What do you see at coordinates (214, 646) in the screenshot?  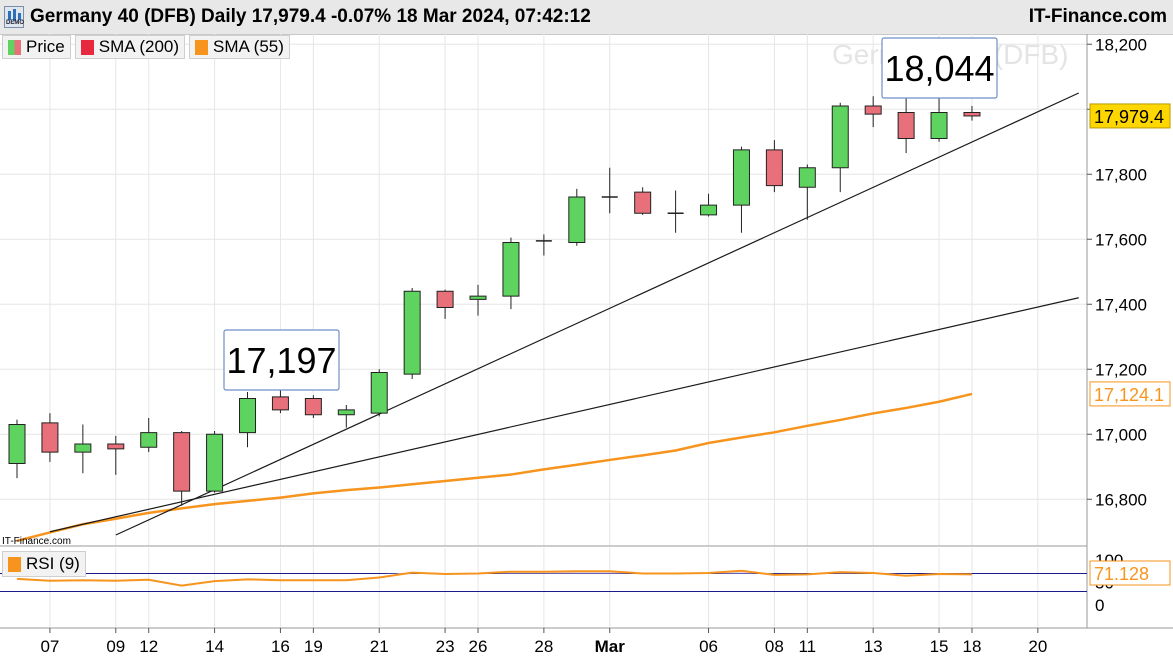 I see `date-tick-label: 14` at bounding box center [214, 646].